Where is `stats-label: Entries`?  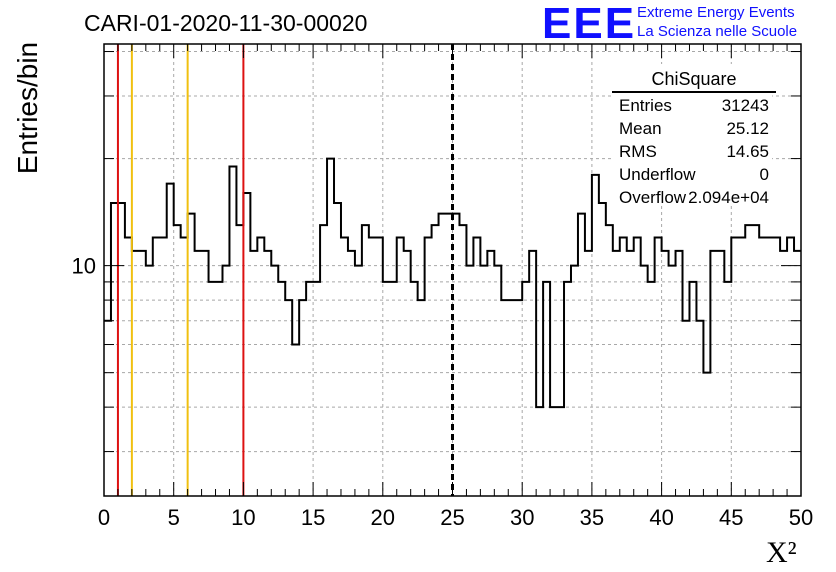
stats-label: Entries is located at coordinates (645, 105).